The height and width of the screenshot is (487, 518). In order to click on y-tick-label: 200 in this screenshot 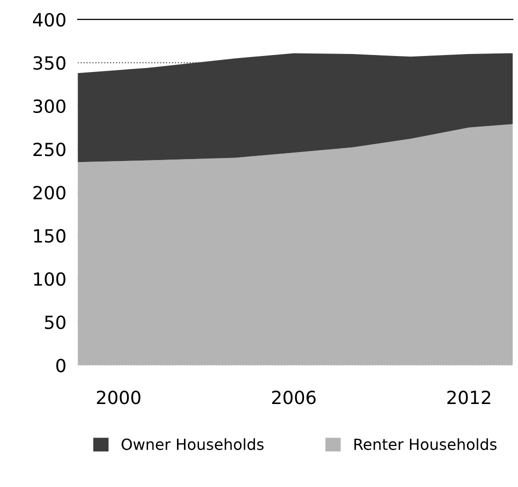, I will do `click(49, 193)`.